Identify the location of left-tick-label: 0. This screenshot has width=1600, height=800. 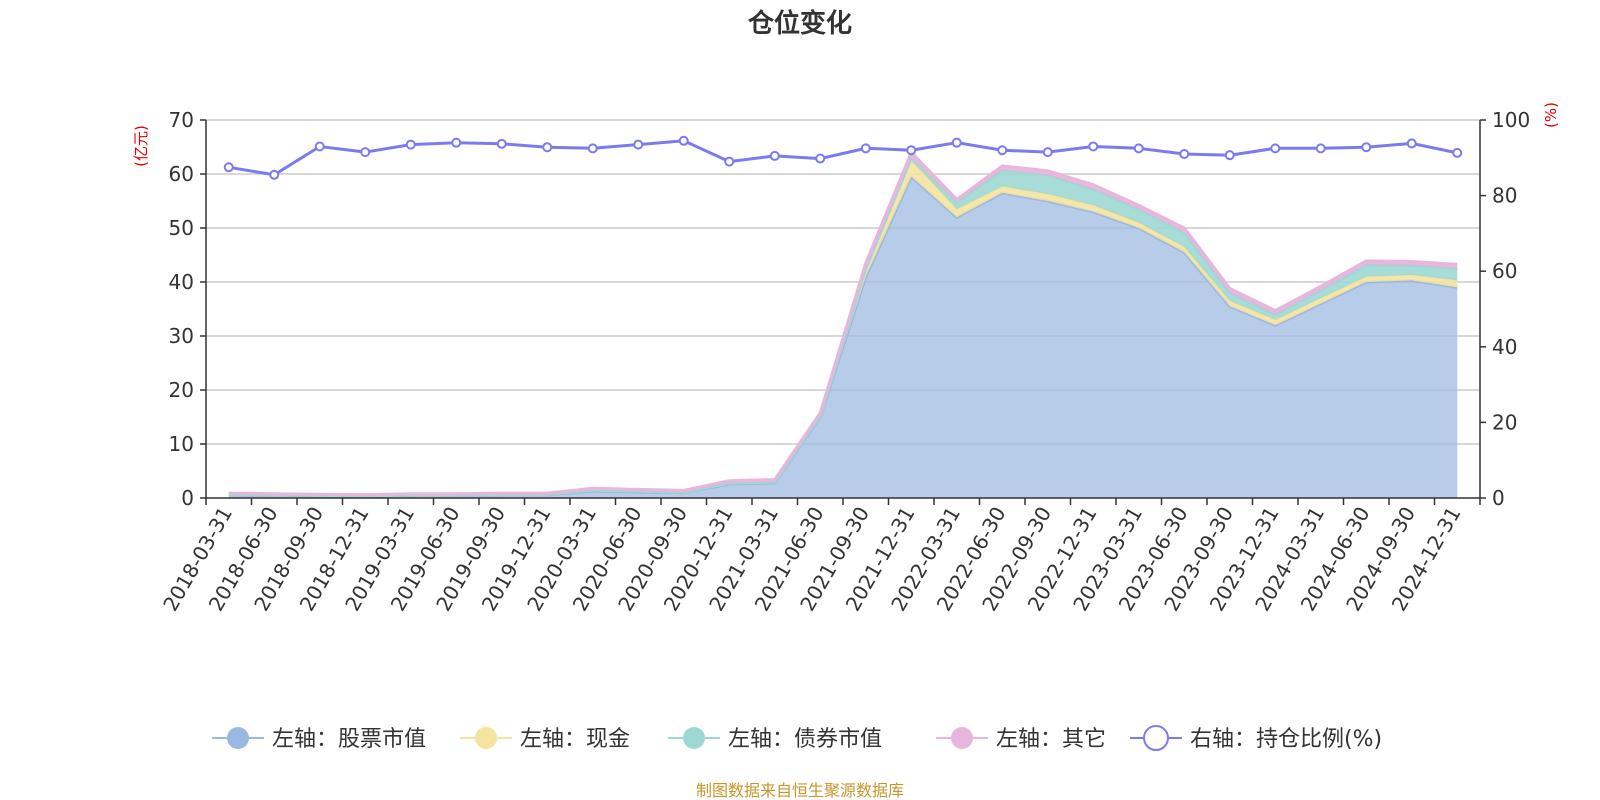
(187, 498).